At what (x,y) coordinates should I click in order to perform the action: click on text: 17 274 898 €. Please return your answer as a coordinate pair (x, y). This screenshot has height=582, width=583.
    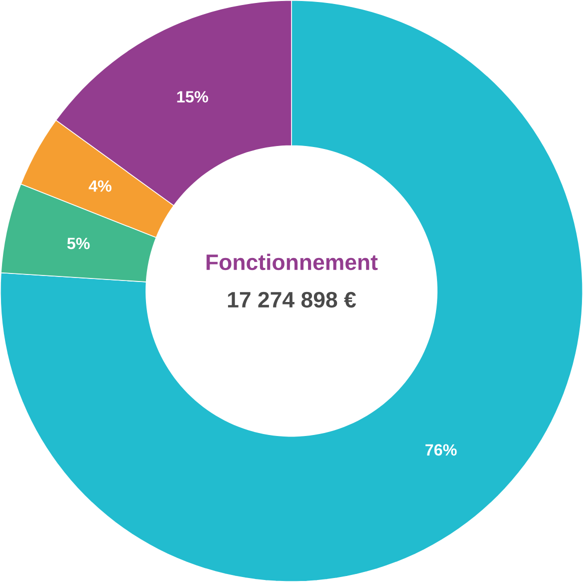
    Looking at the image, I should click on (292, 300).